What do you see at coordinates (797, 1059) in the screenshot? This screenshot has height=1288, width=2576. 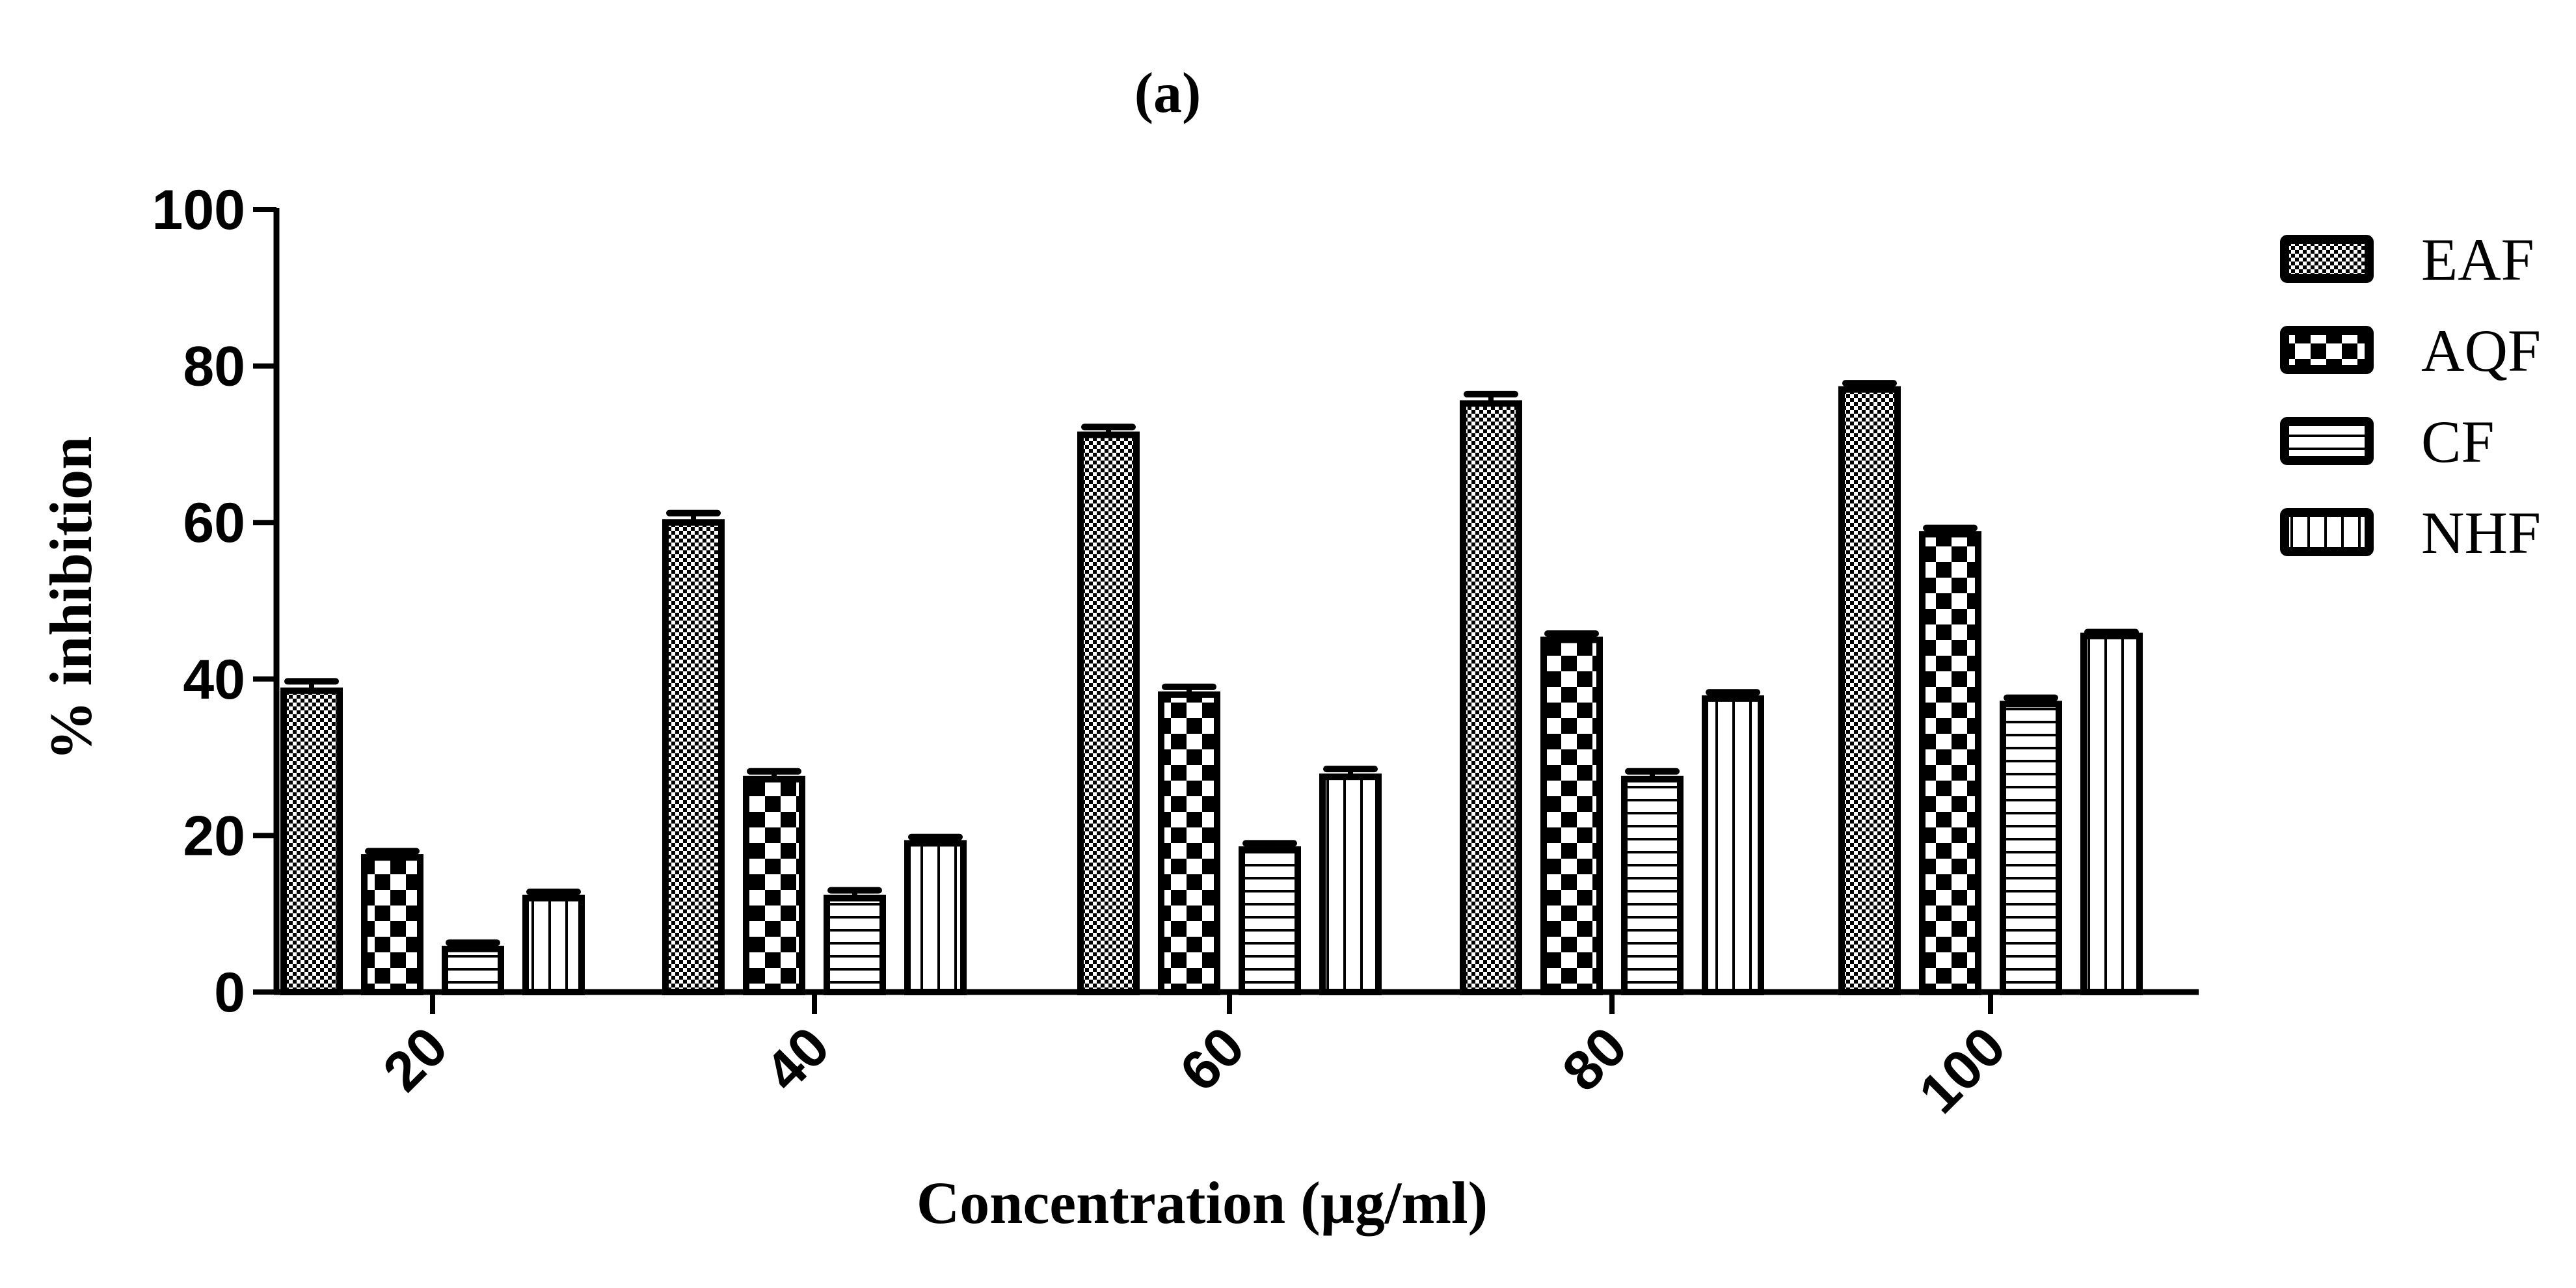 I see `x-tick-label: 40` at bounding box center [797, 1059].